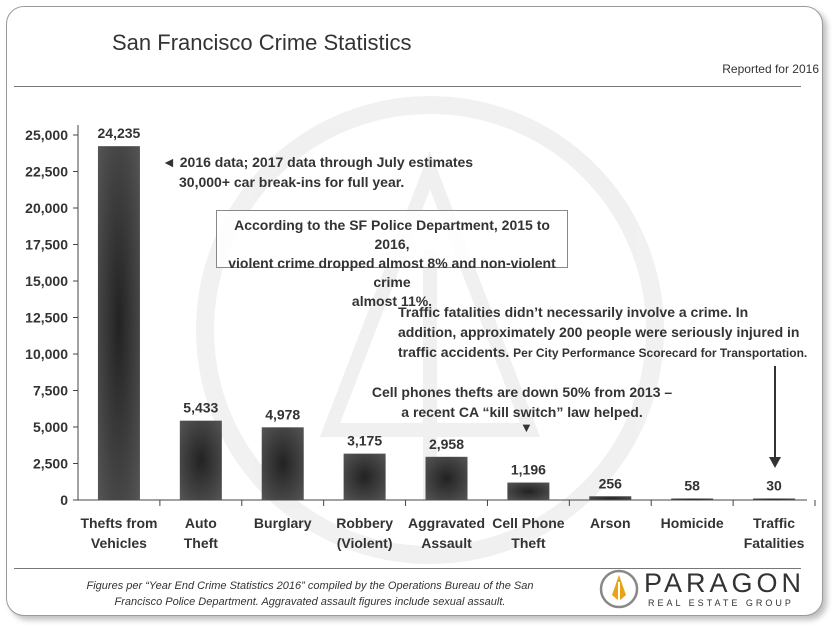 This screenshot has width=835, height=626. Describe the element at coordinates (46, 172) in the screenshot. I see `y-tick-label: 22,500` at that location.